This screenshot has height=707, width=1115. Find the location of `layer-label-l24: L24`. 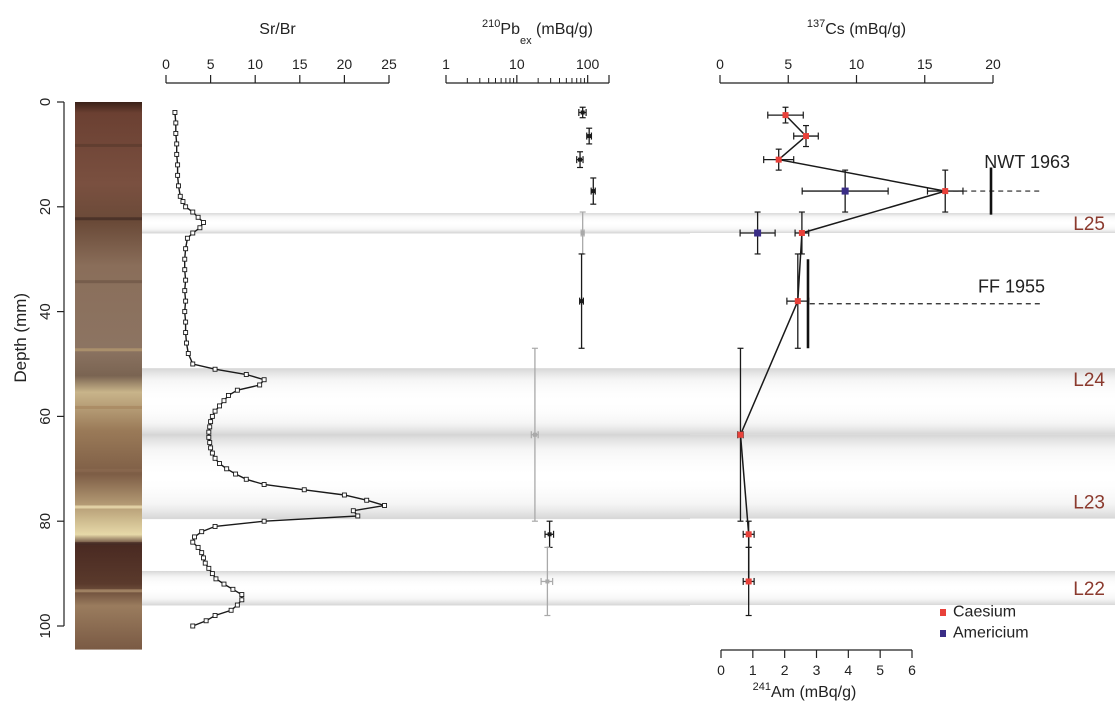

layer-label-l24: L24 is located at coordinates (1089, 380).